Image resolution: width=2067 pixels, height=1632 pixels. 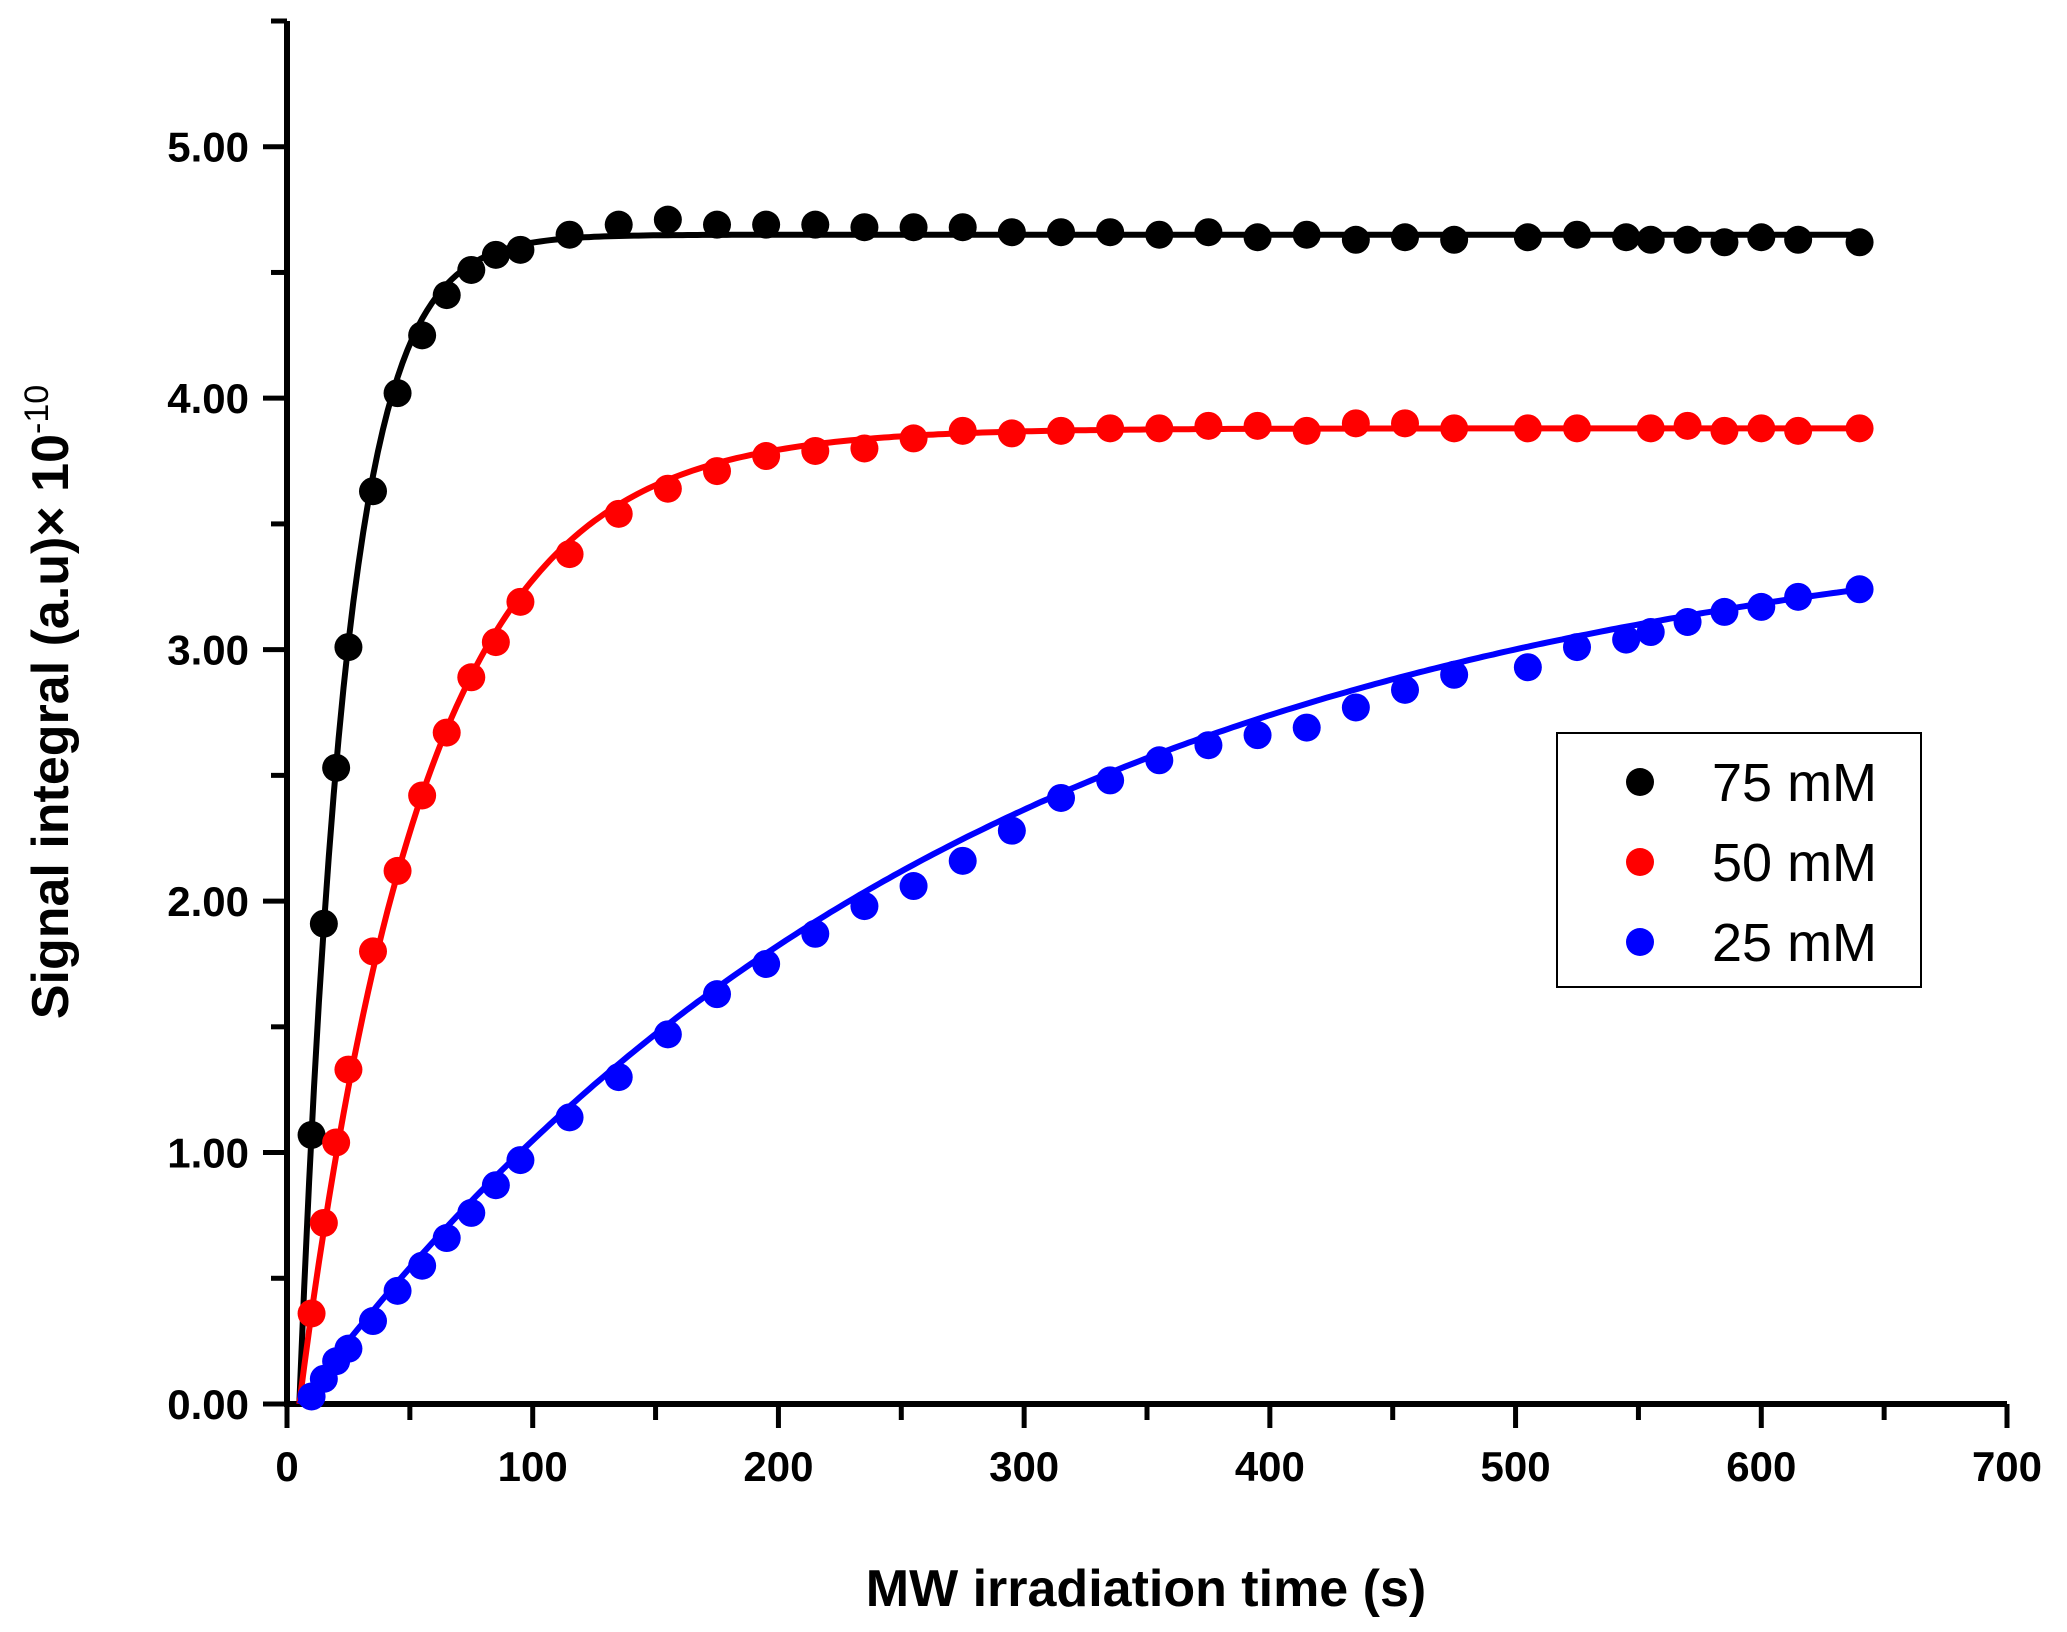 What do you see at coordinates (1794, 783) in the screenshot?
I see `legend-label: 75 mM` at bounding box center [1794, 783].